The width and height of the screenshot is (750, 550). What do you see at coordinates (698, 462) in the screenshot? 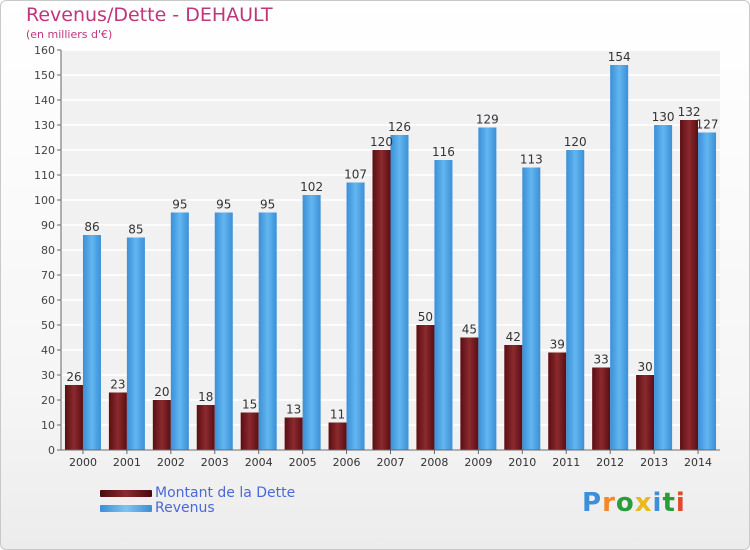
I see `x-tick-label: 2014` at bounding box center [698, 462].